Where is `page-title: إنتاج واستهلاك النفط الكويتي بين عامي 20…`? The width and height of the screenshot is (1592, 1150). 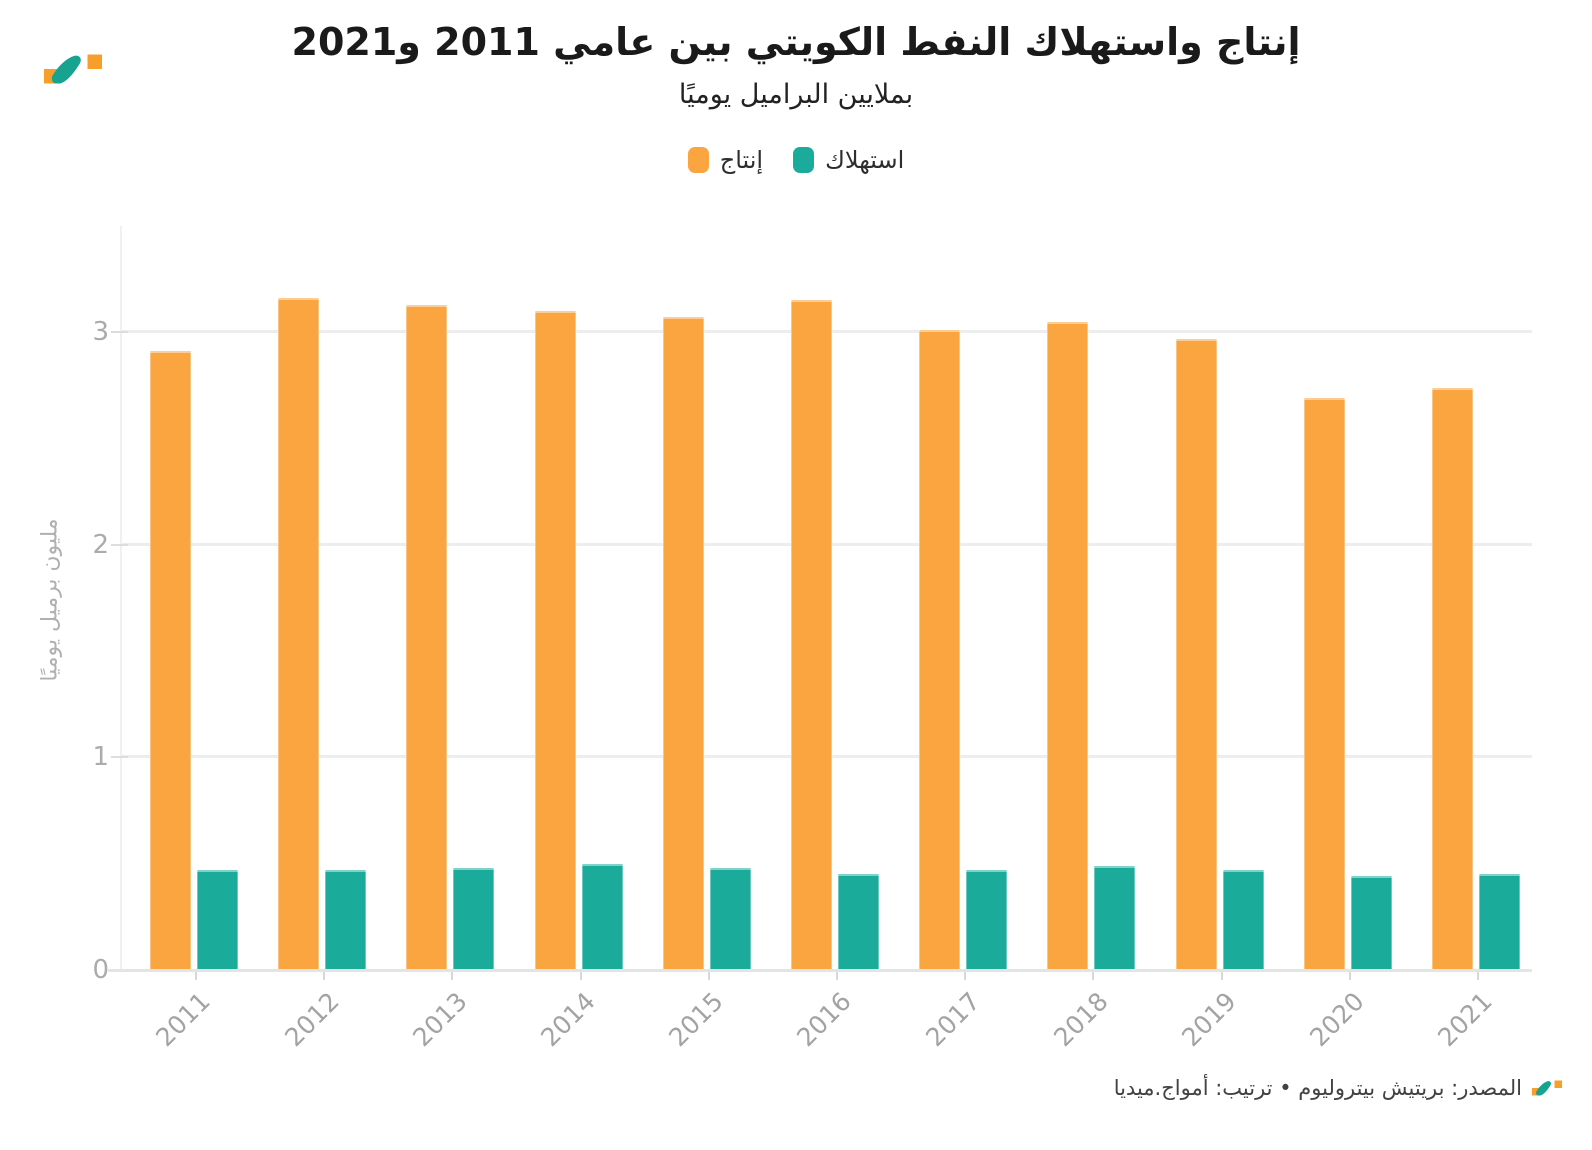
page-title: إنتاج واستهلاك النفط الكويتي بين عامي 20… is located at coordinates (796, 42).